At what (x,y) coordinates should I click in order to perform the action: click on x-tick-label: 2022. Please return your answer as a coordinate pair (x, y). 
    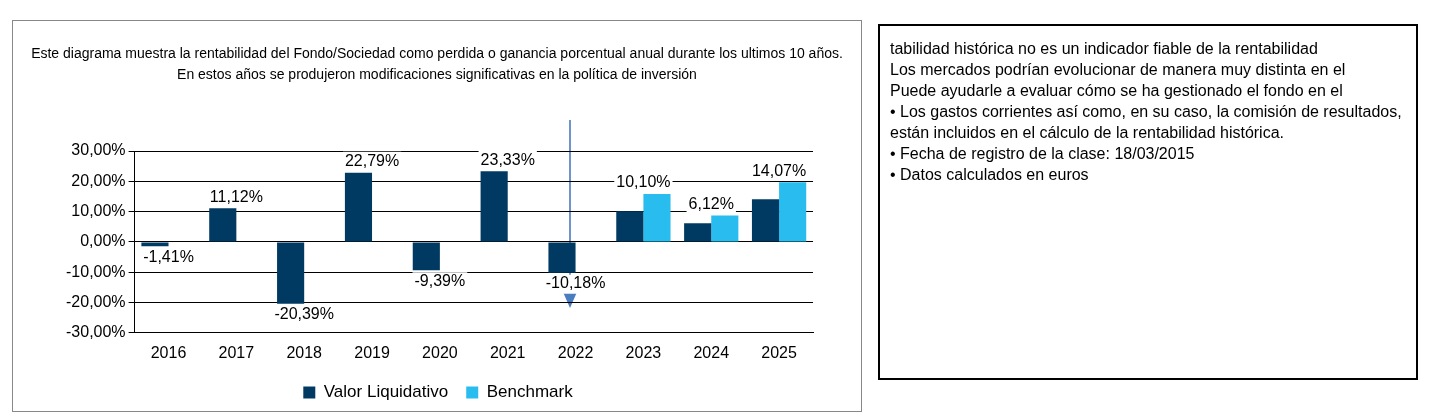
    Looking at the image, I should click on (575, 352).